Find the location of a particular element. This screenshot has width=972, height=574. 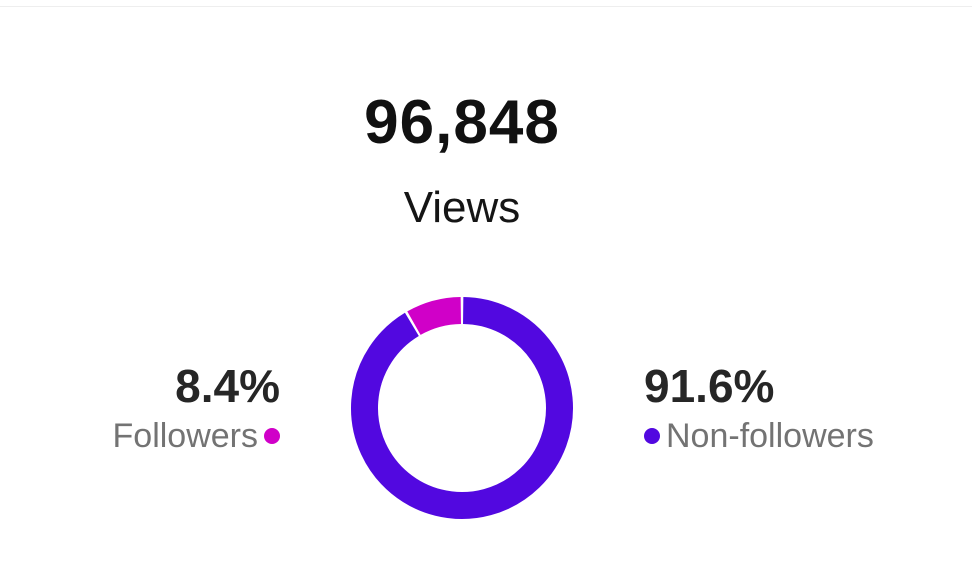

views-donut-chart is located at coordinates (462, 408).